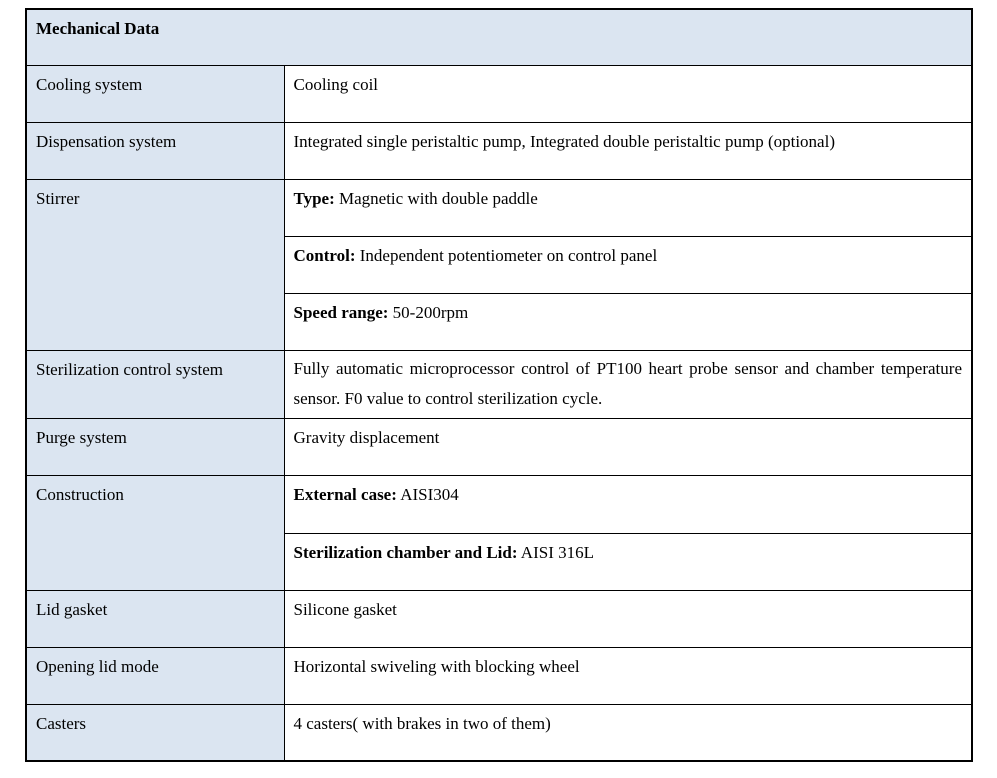 Image resolution: width=997 pixels, height=778 pixels. What do you see at coordinates (155, 675) in the screenshot?
I see `row-label-opening-lid-mode: Opening lid mode` at bounding box center [155, 675].